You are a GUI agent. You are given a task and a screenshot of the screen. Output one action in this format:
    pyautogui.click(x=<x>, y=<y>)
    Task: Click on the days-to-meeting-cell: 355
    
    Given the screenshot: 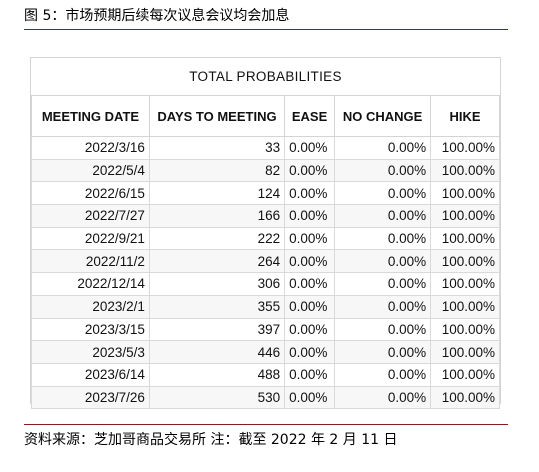 What is the action you would take?
    pyautogui.click(x=217, y=306)
    